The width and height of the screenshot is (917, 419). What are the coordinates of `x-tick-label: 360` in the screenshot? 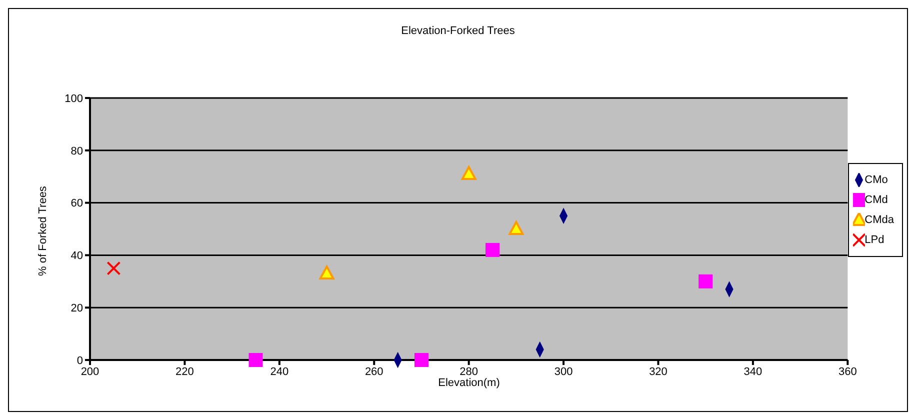 It's located at (847, 372).